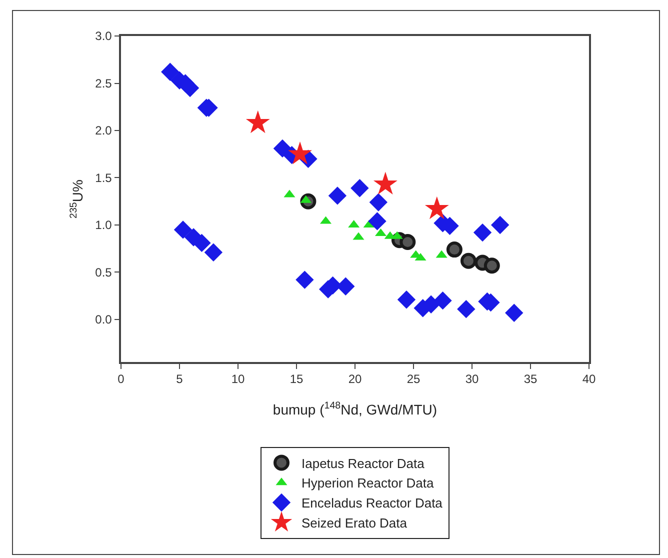 The height and width of the screenshot is (558, 668). I want to click on x-tick-label: 10, so click(238, 379).